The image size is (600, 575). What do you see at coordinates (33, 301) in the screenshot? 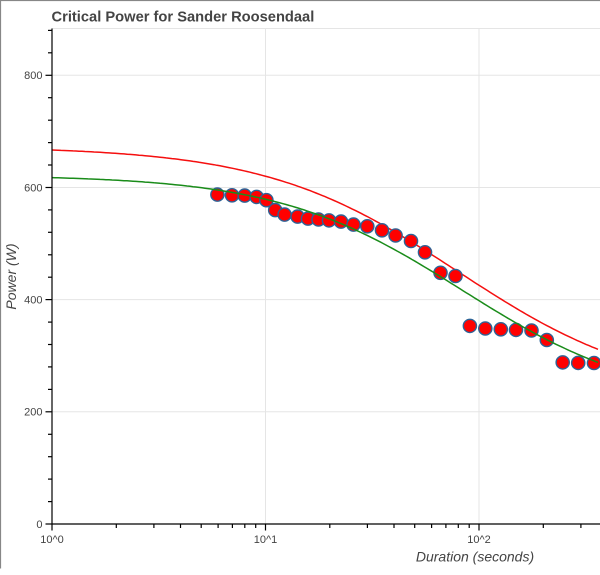
I see `svg-text: 400` at bounding box center [33, 301].